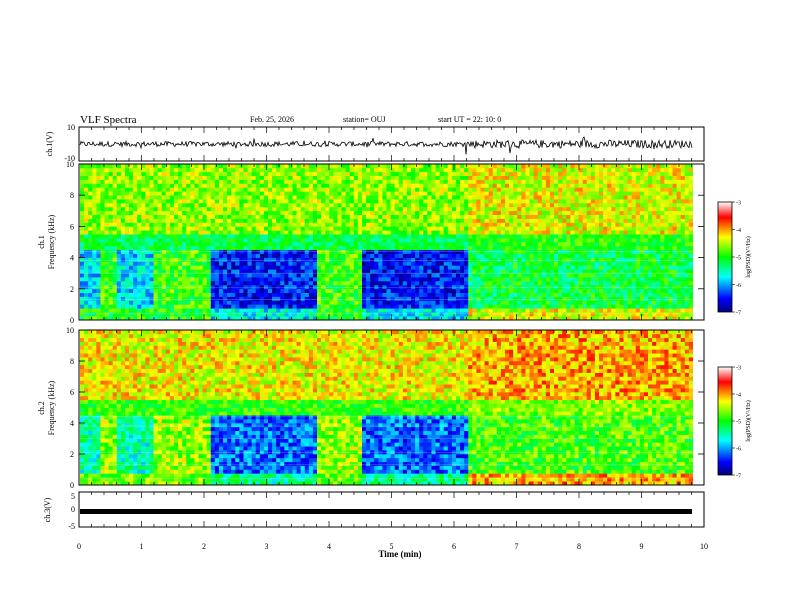 The height and width of the screenshot is (612, 792). Describe the element at coordinates (108, 120) in the screenshot. I see `figure-title: VLF Spectra` at that location.